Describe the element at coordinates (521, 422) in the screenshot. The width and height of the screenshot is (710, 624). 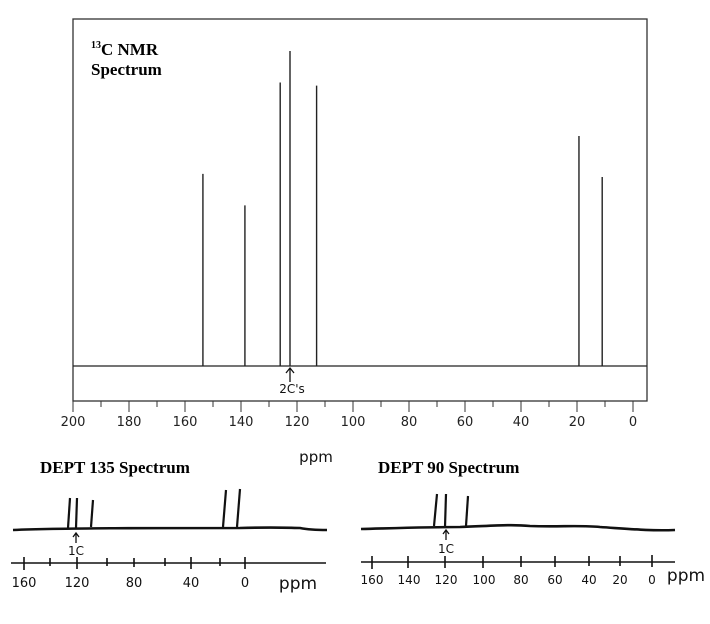
I see `x-tick-label: 40` at that location.